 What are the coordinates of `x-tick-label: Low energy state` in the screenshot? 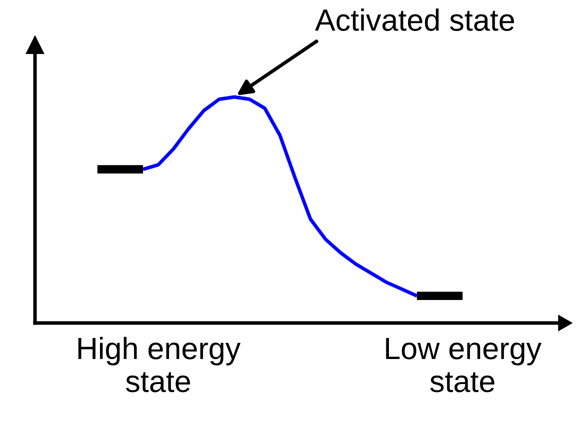 It's located at (464, 365).